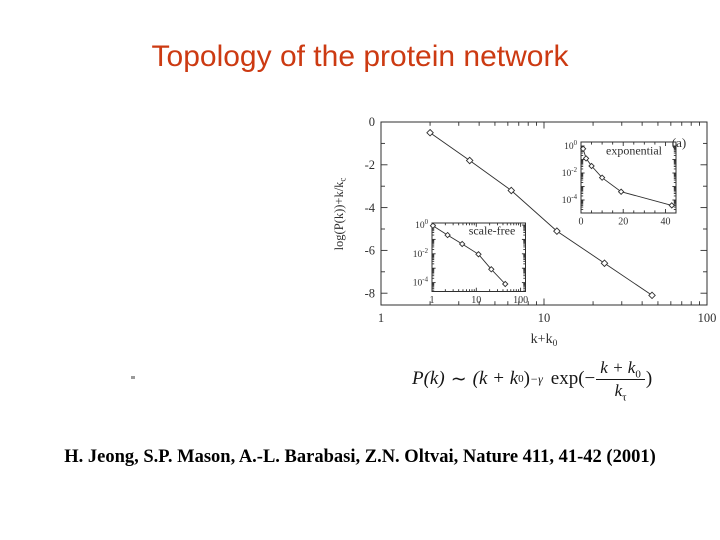  What do you see at coordinates (526, 378) in the screenshot?
I see `formula-base-close: )` at bounding box center [526, 378].